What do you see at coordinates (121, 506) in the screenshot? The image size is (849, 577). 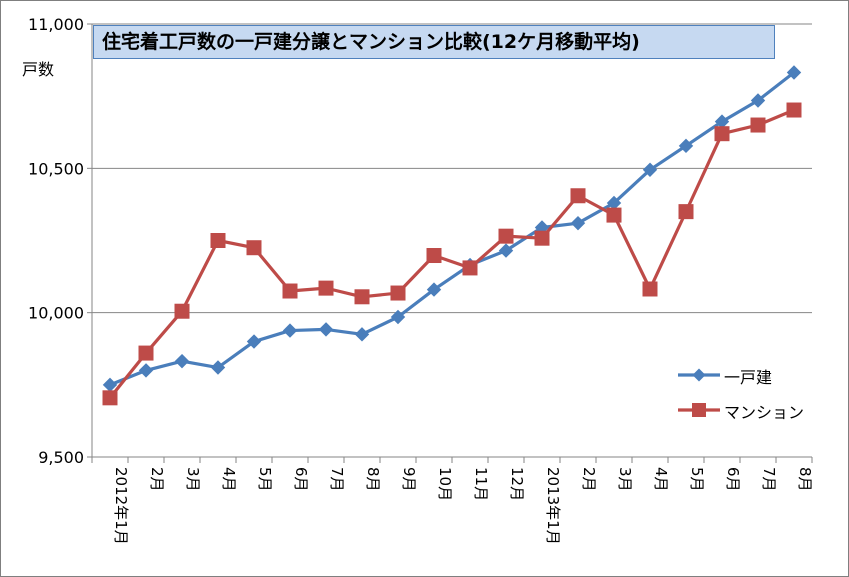 I see `x-tick-label: 2012年1月` at bounding box center [121, 506].